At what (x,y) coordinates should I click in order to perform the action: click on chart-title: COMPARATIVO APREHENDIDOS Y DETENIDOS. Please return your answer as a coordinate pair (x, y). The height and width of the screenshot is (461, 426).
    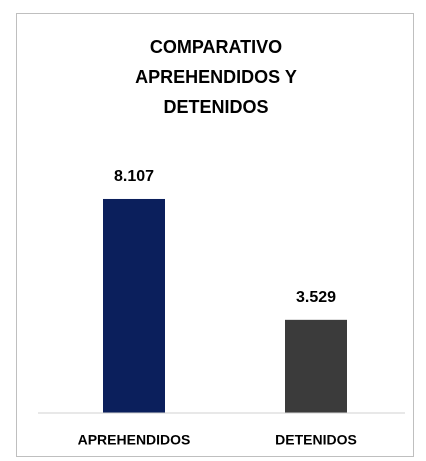
    Looking at the image, I should click on (216, 77).